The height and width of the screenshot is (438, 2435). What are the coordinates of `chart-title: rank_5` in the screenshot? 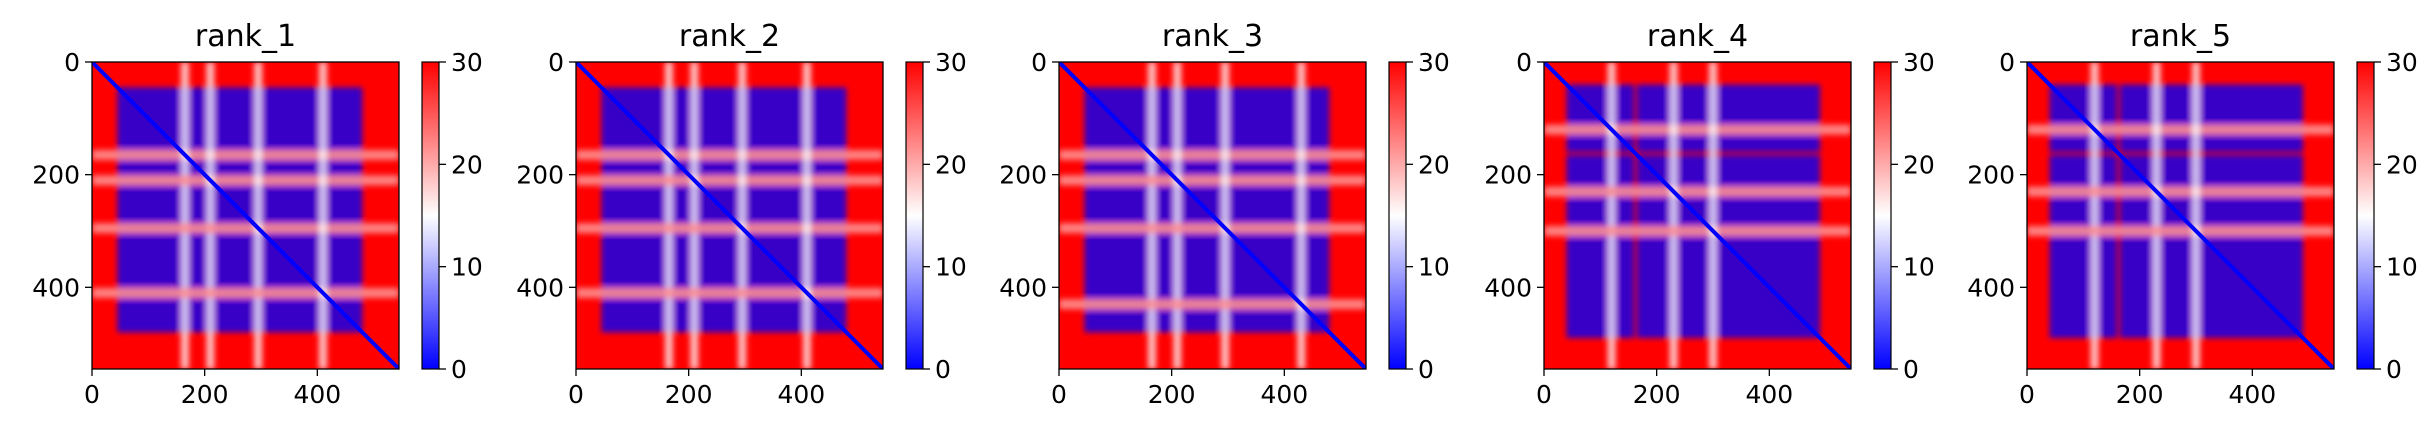 It's located at (2180, 36).